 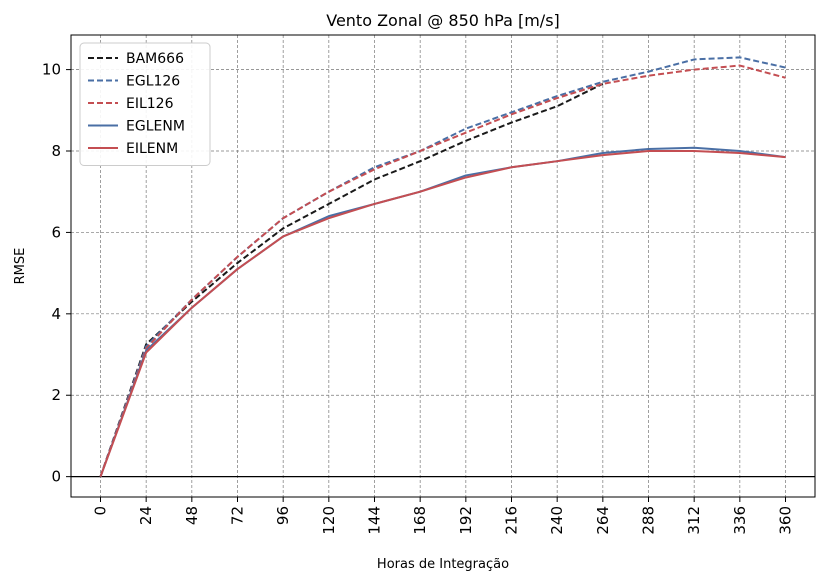 I want to click on x-tick-label: 264, so click(x=603, y=520).